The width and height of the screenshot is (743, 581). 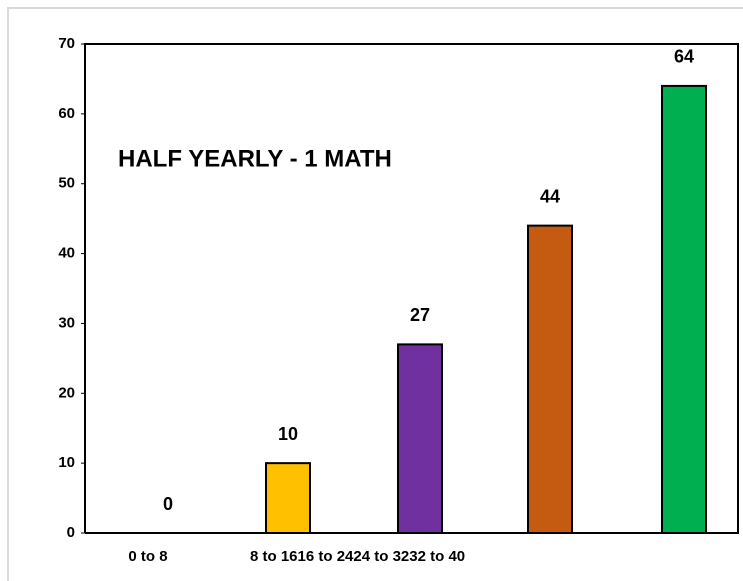 I want to click on x-tick-label: 0 to 8, so click(x=147, y=556).